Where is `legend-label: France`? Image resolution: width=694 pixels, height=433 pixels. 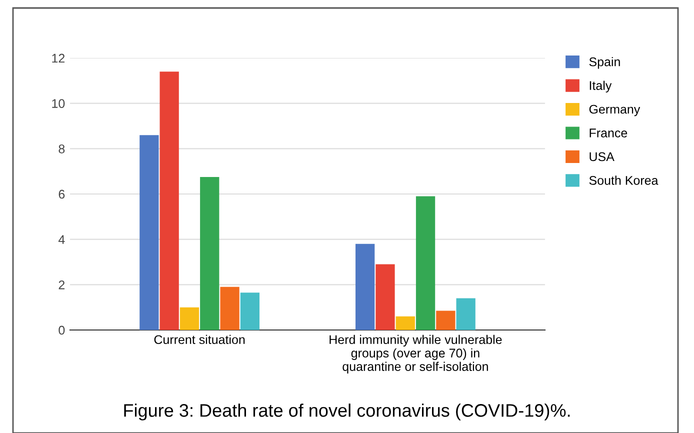
legend-label: France is located at coordinates (609, 133).